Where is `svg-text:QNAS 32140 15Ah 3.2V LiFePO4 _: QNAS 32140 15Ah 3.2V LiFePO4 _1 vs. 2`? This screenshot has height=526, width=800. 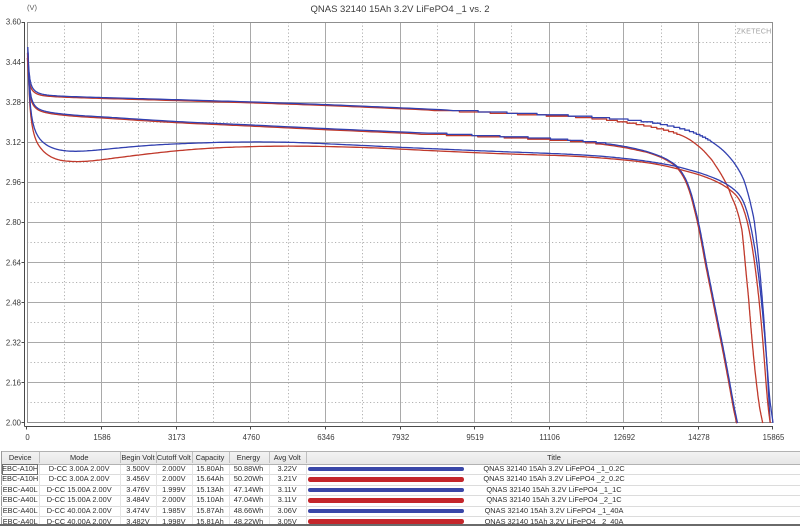
svg-text:QNAS 32140 15Ah 3.2V LiFePO4 _: QNAS 32140 15Ah 3.2V LiFePO4 _1 vs. 2 is located at coordinates (399, 9).